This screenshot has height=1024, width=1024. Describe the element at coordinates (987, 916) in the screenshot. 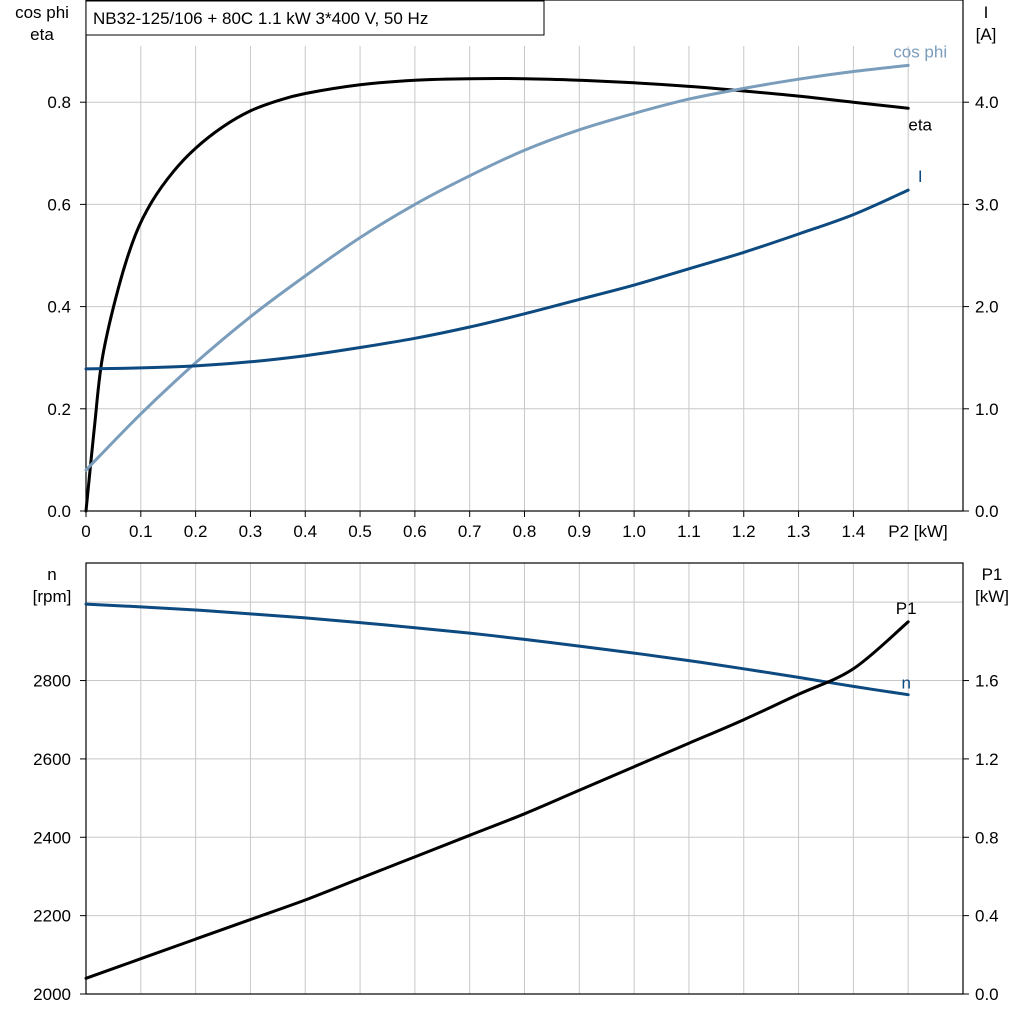

I see `right-y-tick-label: 0.4` at that location.